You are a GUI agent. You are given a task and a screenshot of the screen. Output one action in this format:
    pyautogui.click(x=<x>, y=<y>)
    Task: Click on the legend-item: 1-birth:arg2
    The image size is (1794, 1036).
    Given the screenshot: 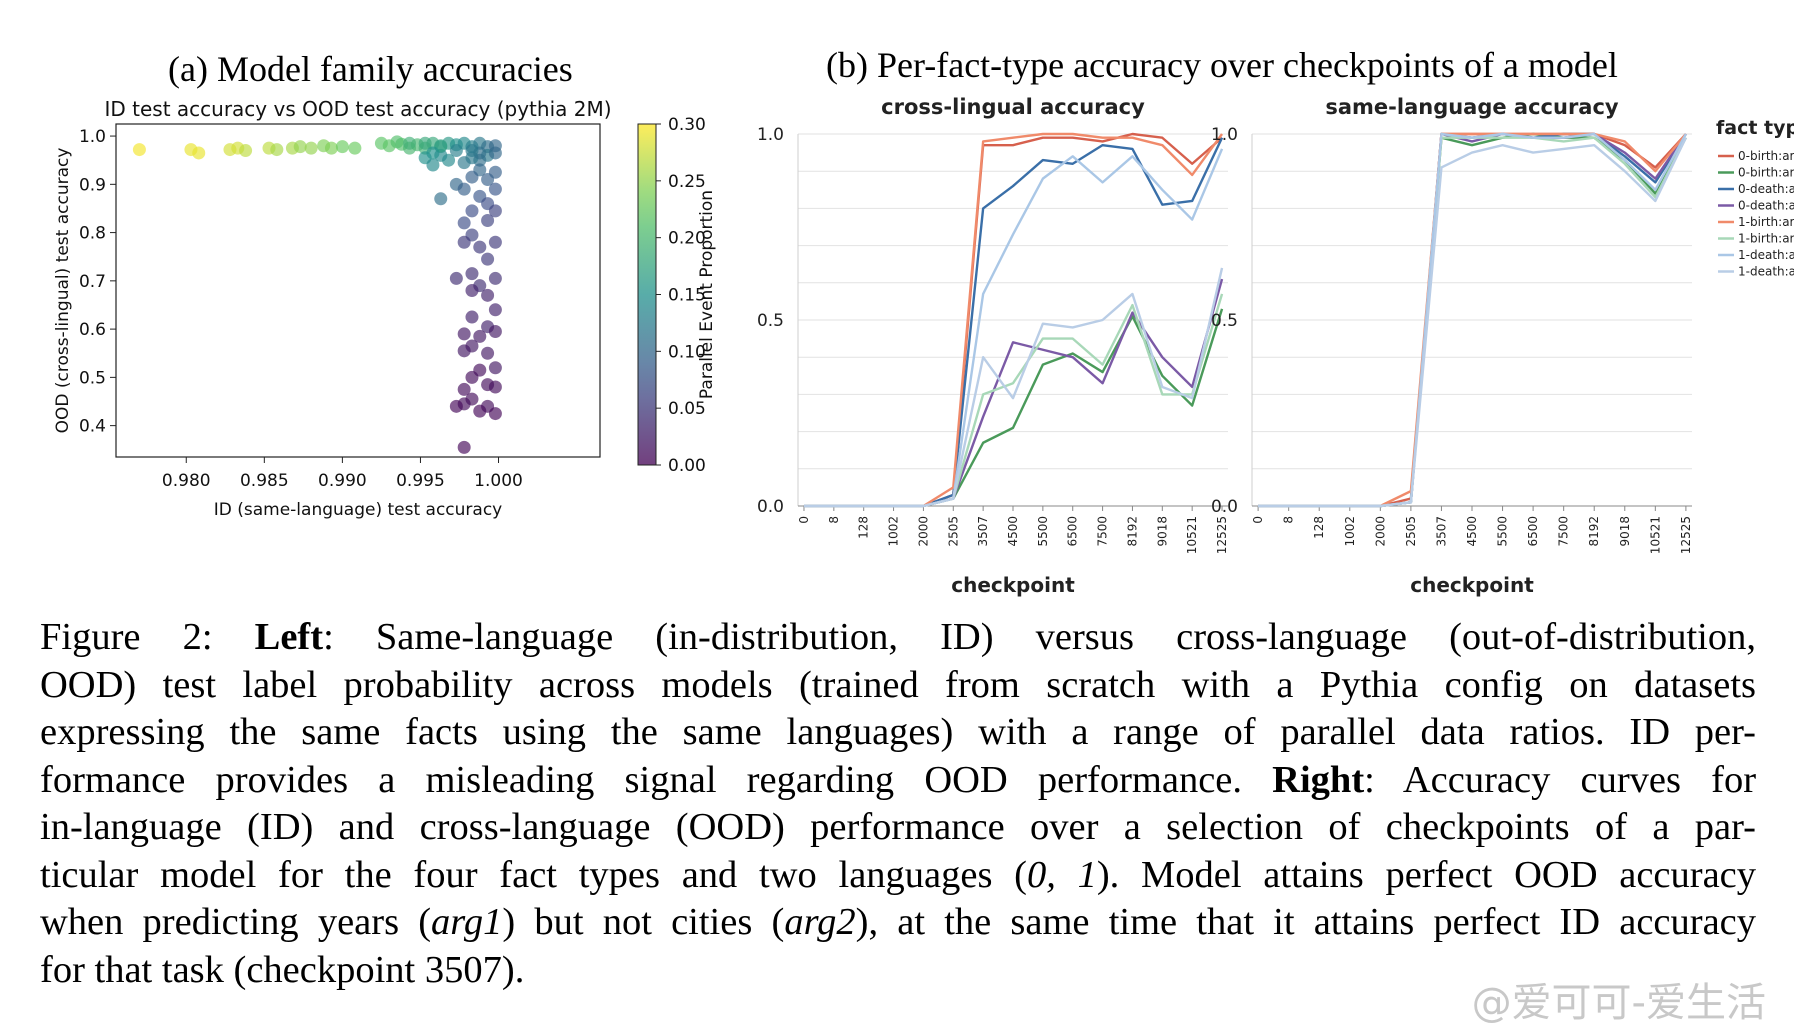 What is the action you would take?
    pyautogui.click(x=1766, y=239)
    